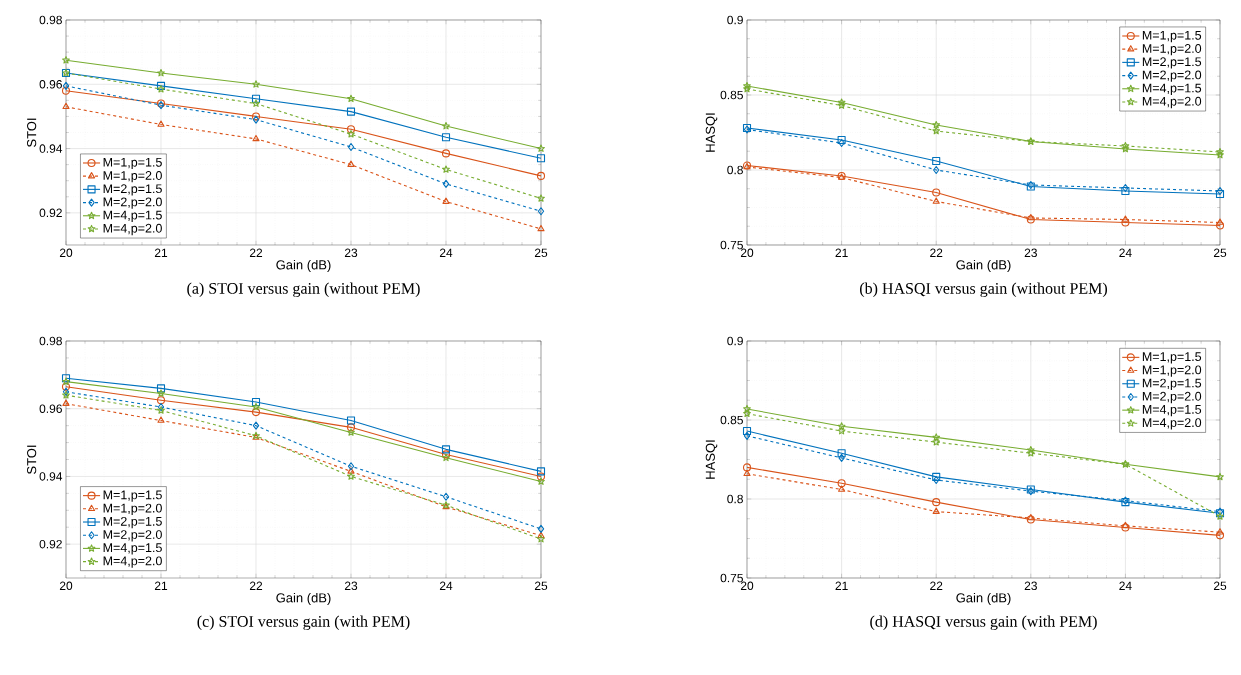 This screenshot has height=675, width=1241. I want to click on y-tick-label: 0.8, so click(735, 170).